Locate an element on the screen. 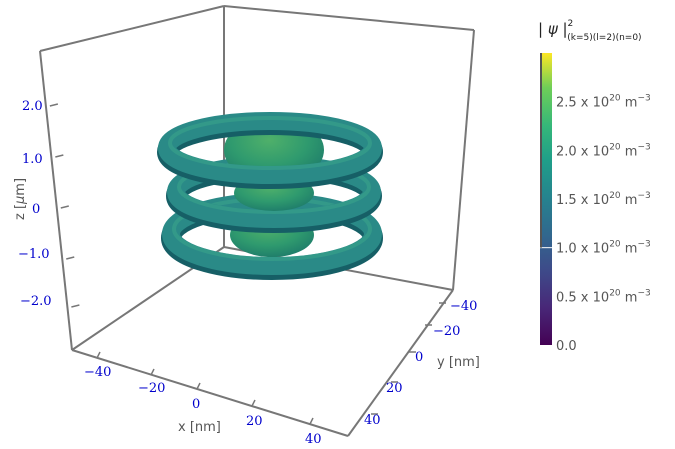 This screenshot has height=449, width=675. z-axis-label-mu: μ is located at coordinates (20, 200).